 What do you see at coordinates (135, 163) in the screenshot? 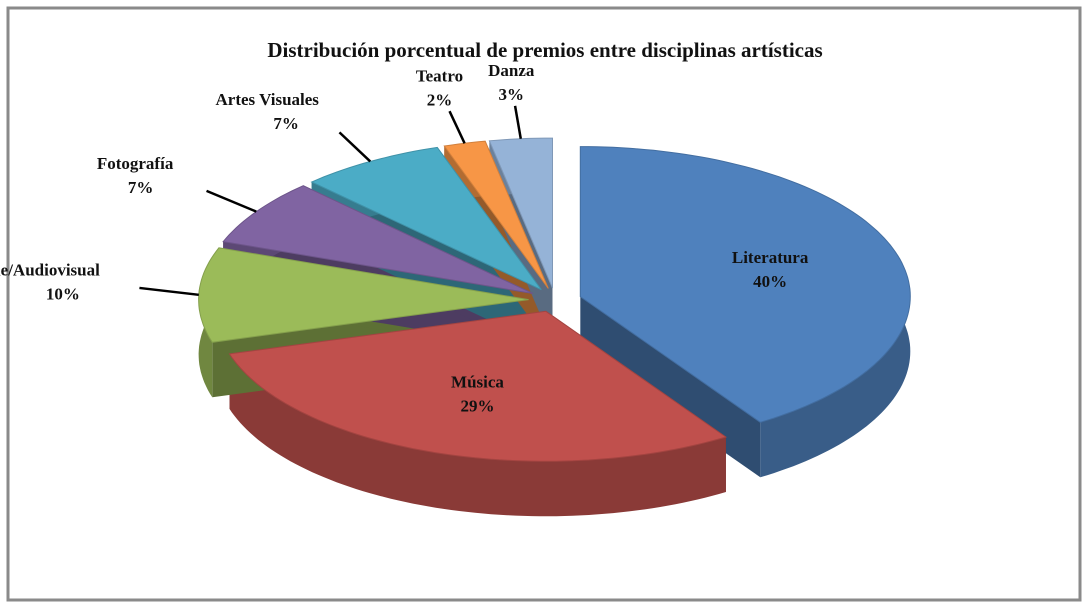
I see `slice-label: Fotografía` at bounding box center [135, 163].